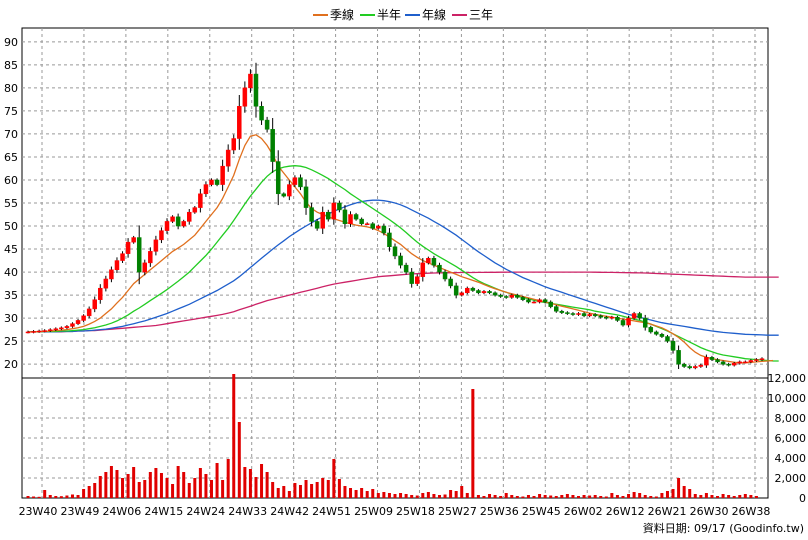 This screenshot has width=808, height=540. What do you see at coordinates (11, 134) in the screenshot?
I see `price-tick-label: 70` at bounding box center [11, 134].